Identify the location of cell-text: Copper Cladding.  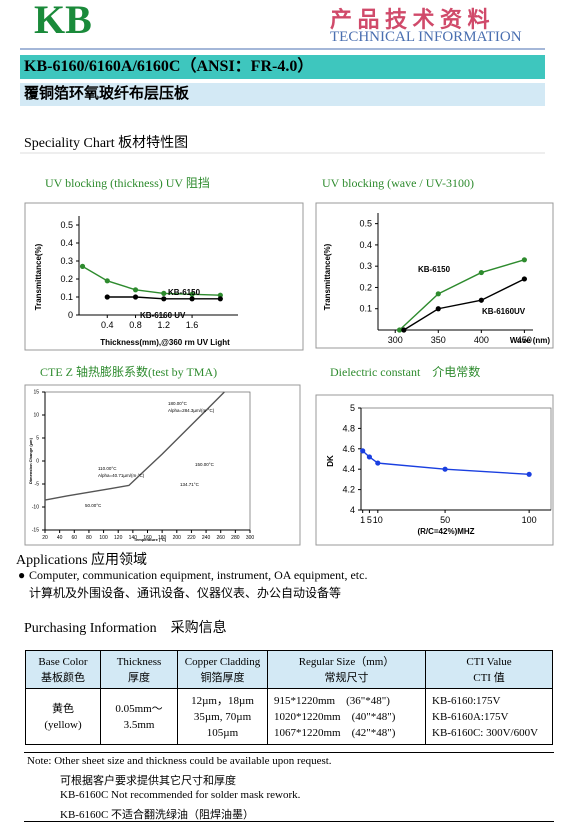
(222, 661).